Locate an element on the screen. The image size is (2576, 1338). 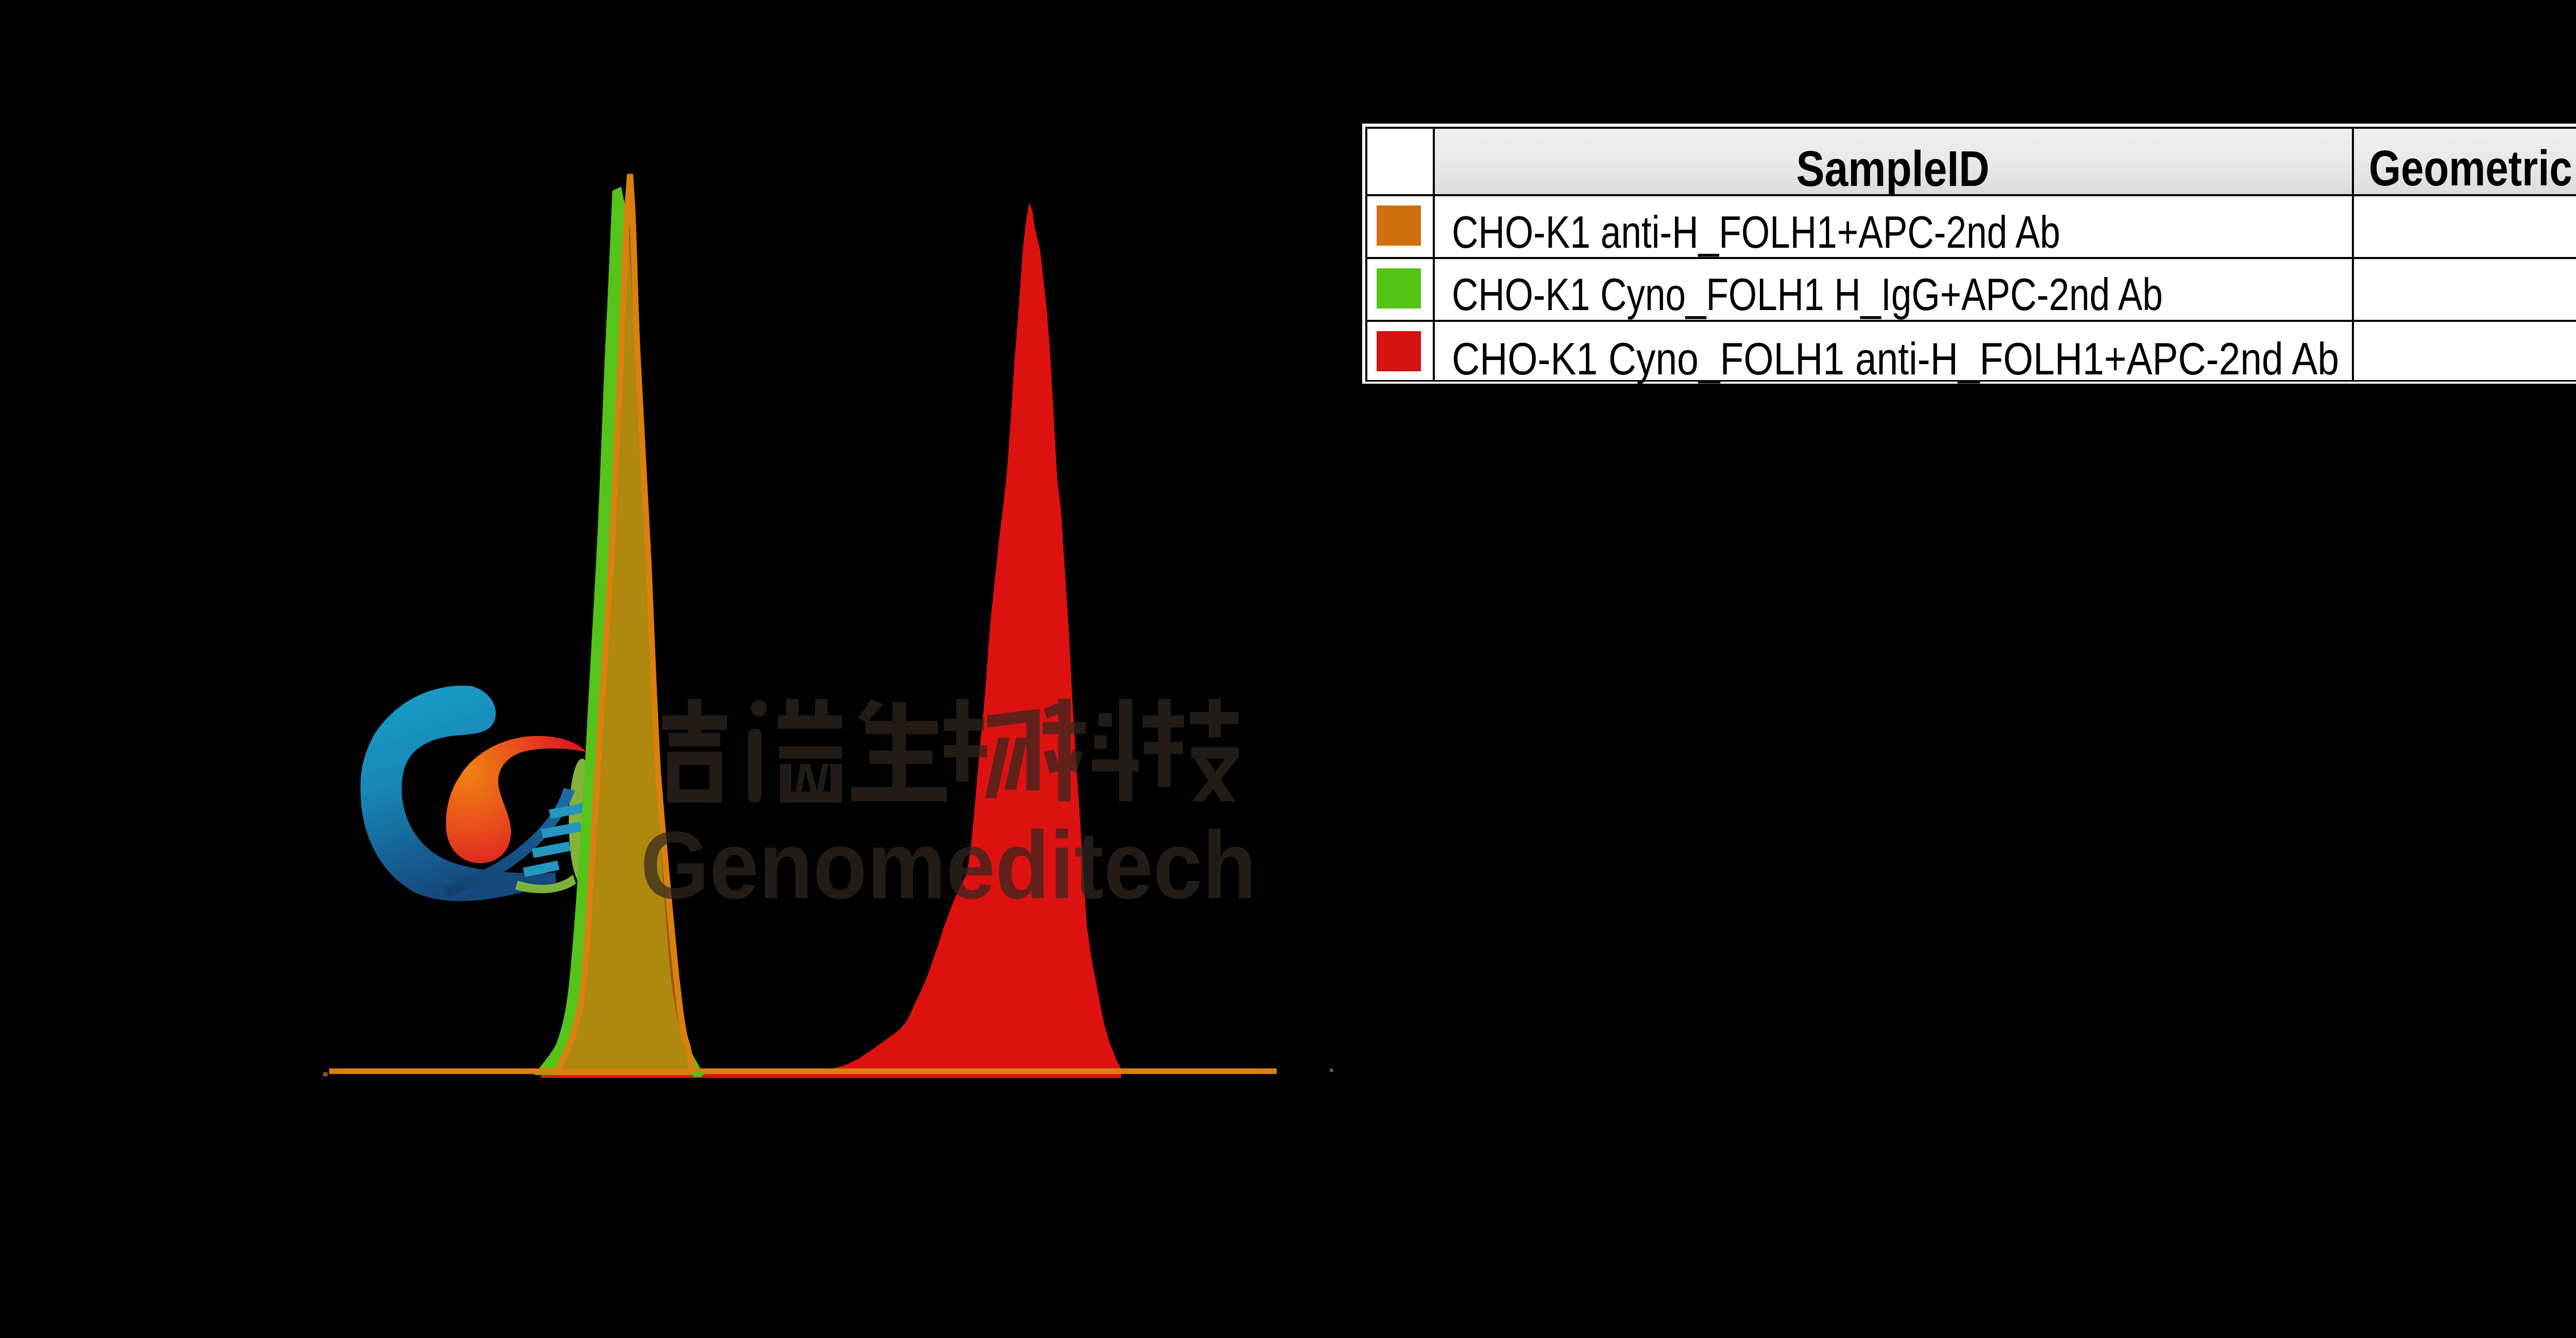
svg-text: Geometric Mean : FL11-H is located at coordinates (2472, 168).